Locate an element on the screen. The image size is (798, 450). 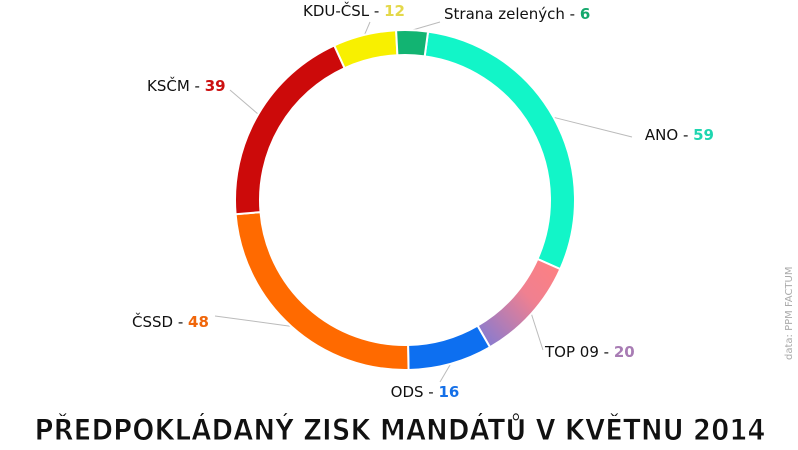
value-label: 12 is located at coordinates (394, 11).